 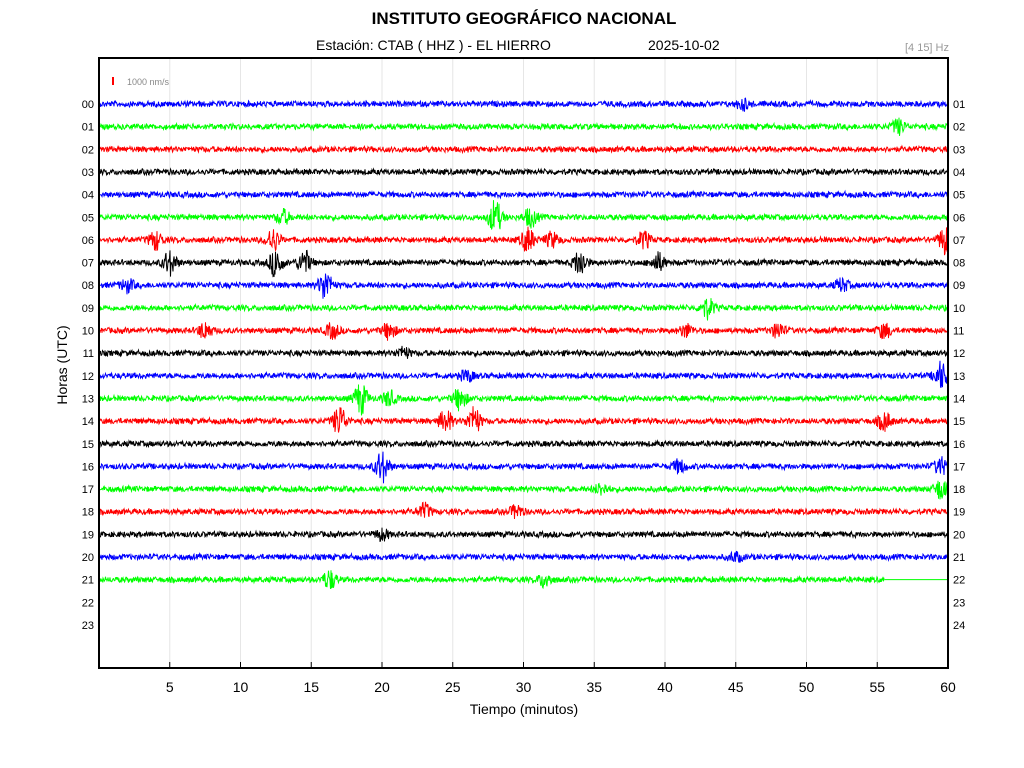 I want to click on left-hour-label-01: 01, so click(x=88, y=128).